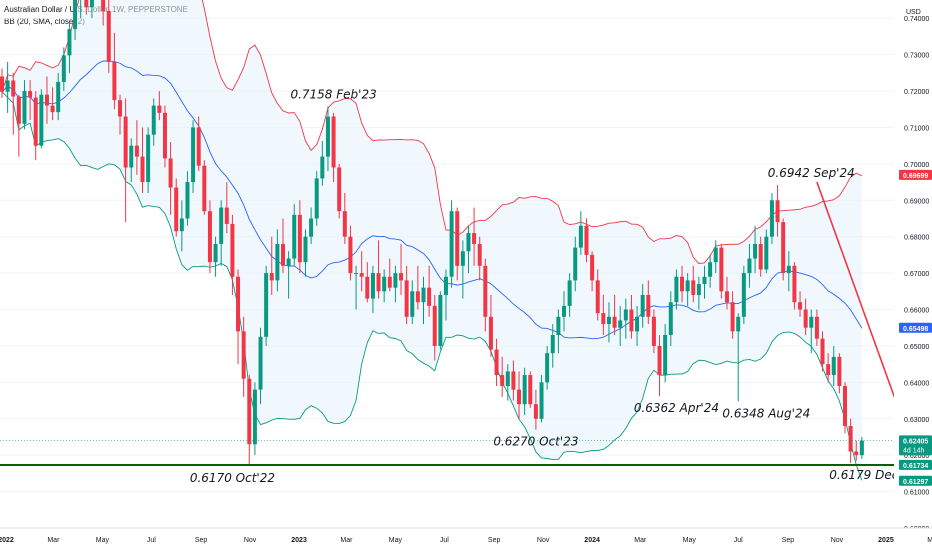  Describe the element at coordinates (913, 275) in the screenshot. I see `price-axis-bg` at that location.